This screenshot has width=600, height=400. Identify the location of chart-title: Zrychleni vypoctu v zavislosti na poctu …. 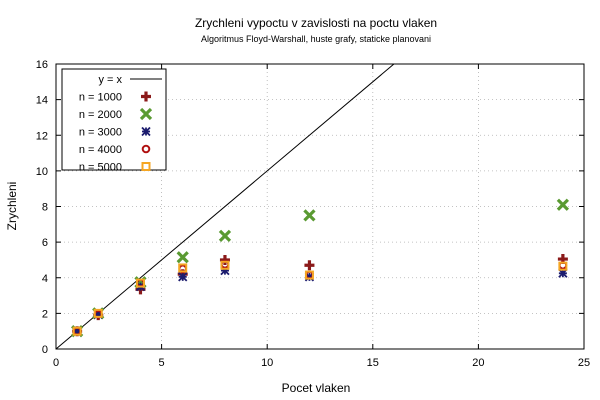
(316, 23).